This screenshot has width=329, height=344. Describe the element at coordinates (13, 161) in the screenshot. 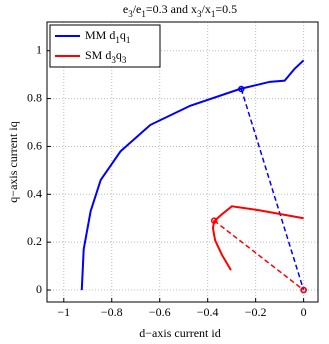

I see `y-axis-label: q−axis current iq` at that location.